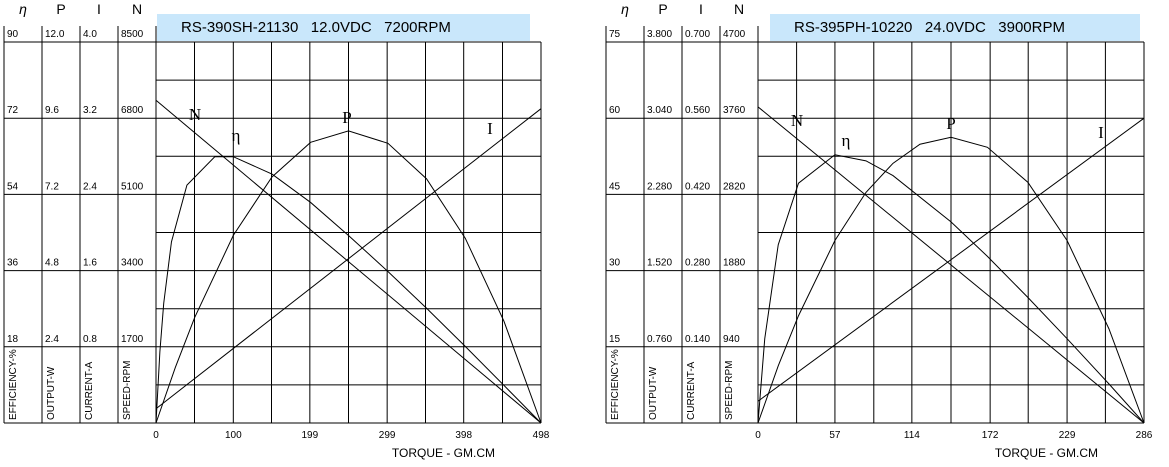 This screenshot has width=1169, height=467. Describe the element at coordinates (659, 186) in the screenshot. I see `y-tick-label: 2.280` at that location.